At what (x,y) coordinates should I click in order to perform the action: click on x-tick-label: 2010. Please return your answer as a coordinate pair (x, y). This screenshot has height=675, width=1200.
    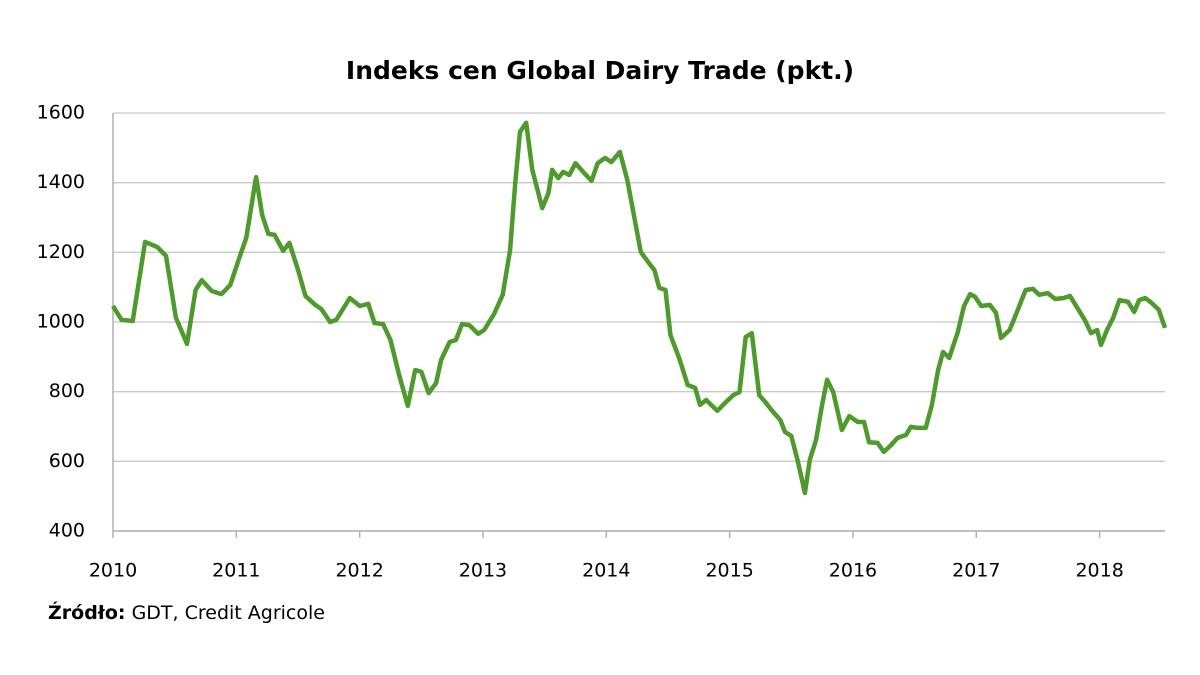
    Looking at the image, I should click on (113, 571).